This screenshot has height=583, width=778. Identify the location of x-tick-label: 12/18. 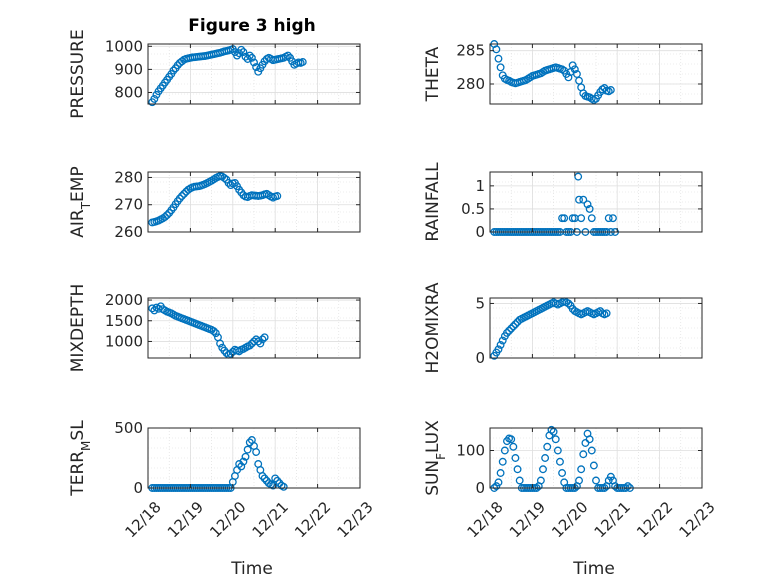
(484, 519).